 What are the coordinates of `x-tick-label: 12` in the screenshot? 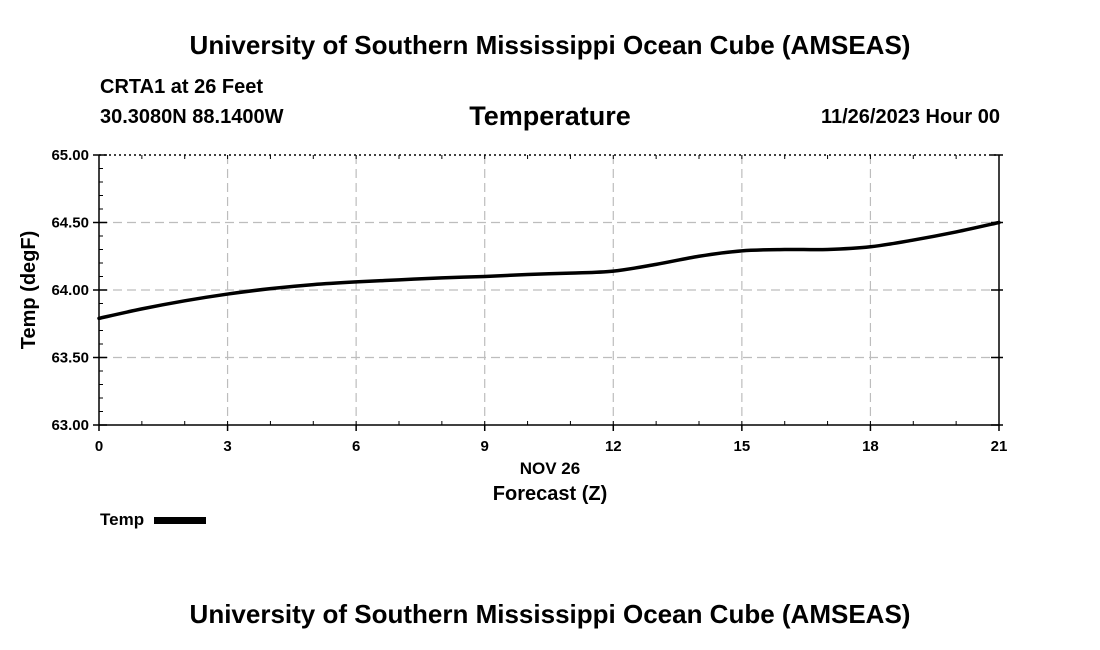 It's located at (613, 446).